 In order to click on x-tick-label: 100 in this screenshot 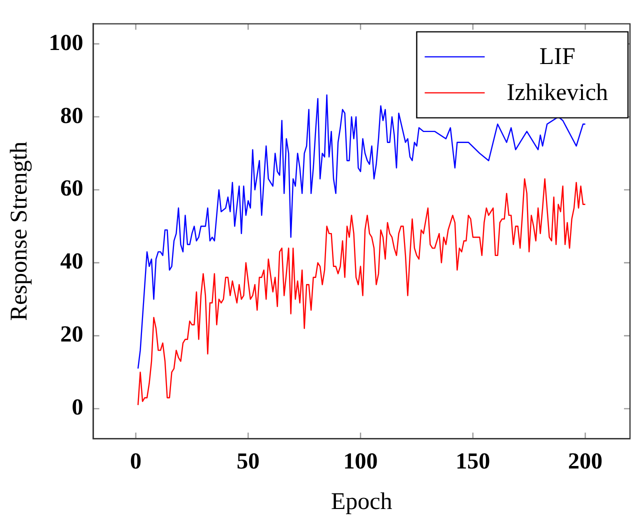, I will do `click(360, 461)`.